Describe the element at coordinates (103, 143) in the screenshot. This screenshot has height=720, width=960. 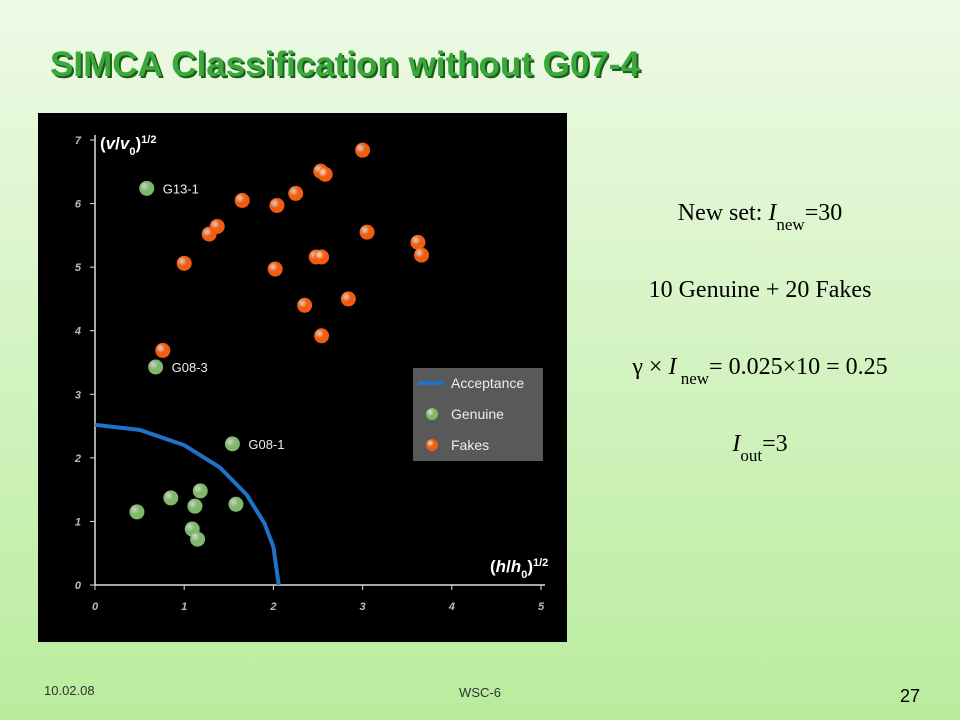
I see `y-axis-label-part: (` at that location.